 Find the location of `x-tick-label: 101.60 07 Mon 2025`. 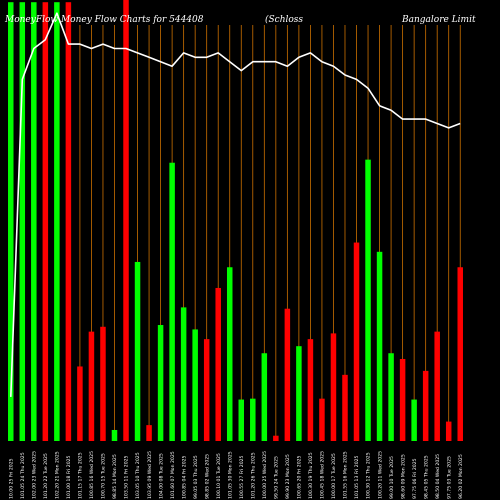

x-tick-label: 101.60 07 Mon 2025 is located at coordinates (173, 475).